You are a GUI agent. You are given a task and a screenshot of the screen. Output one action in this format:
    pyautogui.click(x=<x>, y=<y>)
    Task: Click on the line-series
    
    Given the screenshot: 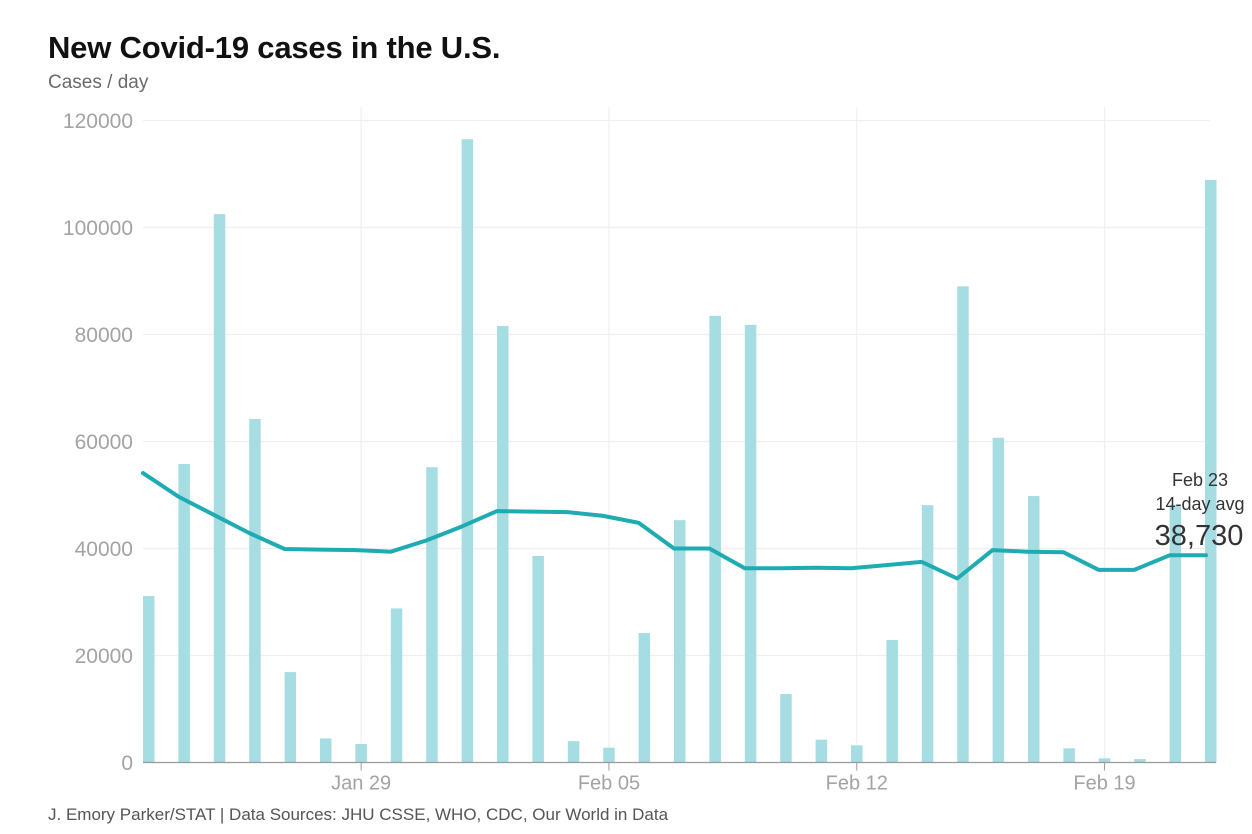 What is the action you would take?
    pyautogui.click(x=674, y=526)
    